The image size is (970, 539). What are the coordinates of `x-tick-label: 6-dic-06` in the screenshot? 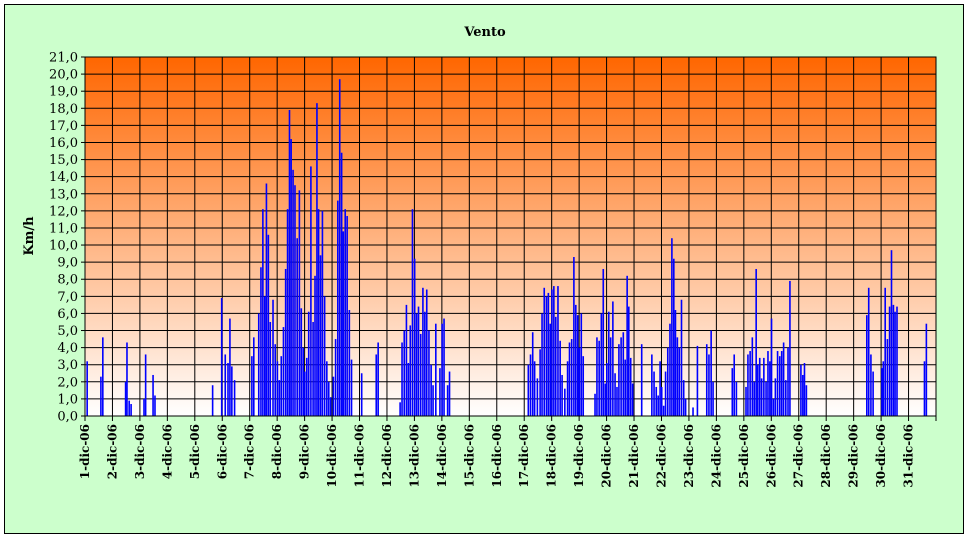 It's located at (222, 451).